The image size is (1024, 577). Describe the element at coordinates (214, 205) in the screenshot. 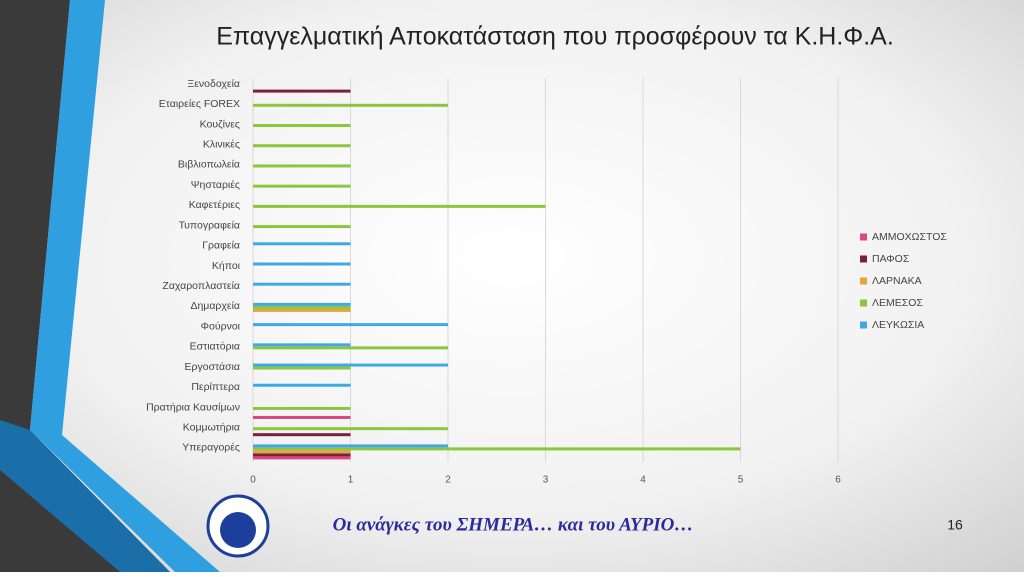

I see `y-tick-label: Καφετέριες` at that location.